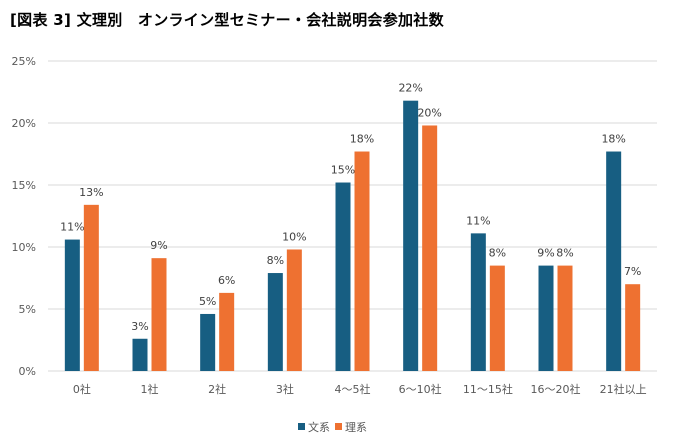  I want to click on data-label: 22%, so click(410, 88).